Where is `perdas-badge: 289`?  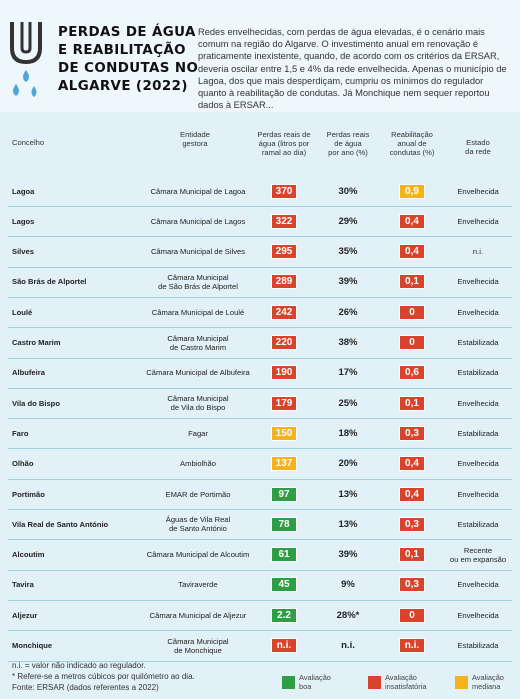 perdas-badge: 289 is located at coordinates (284, 282).